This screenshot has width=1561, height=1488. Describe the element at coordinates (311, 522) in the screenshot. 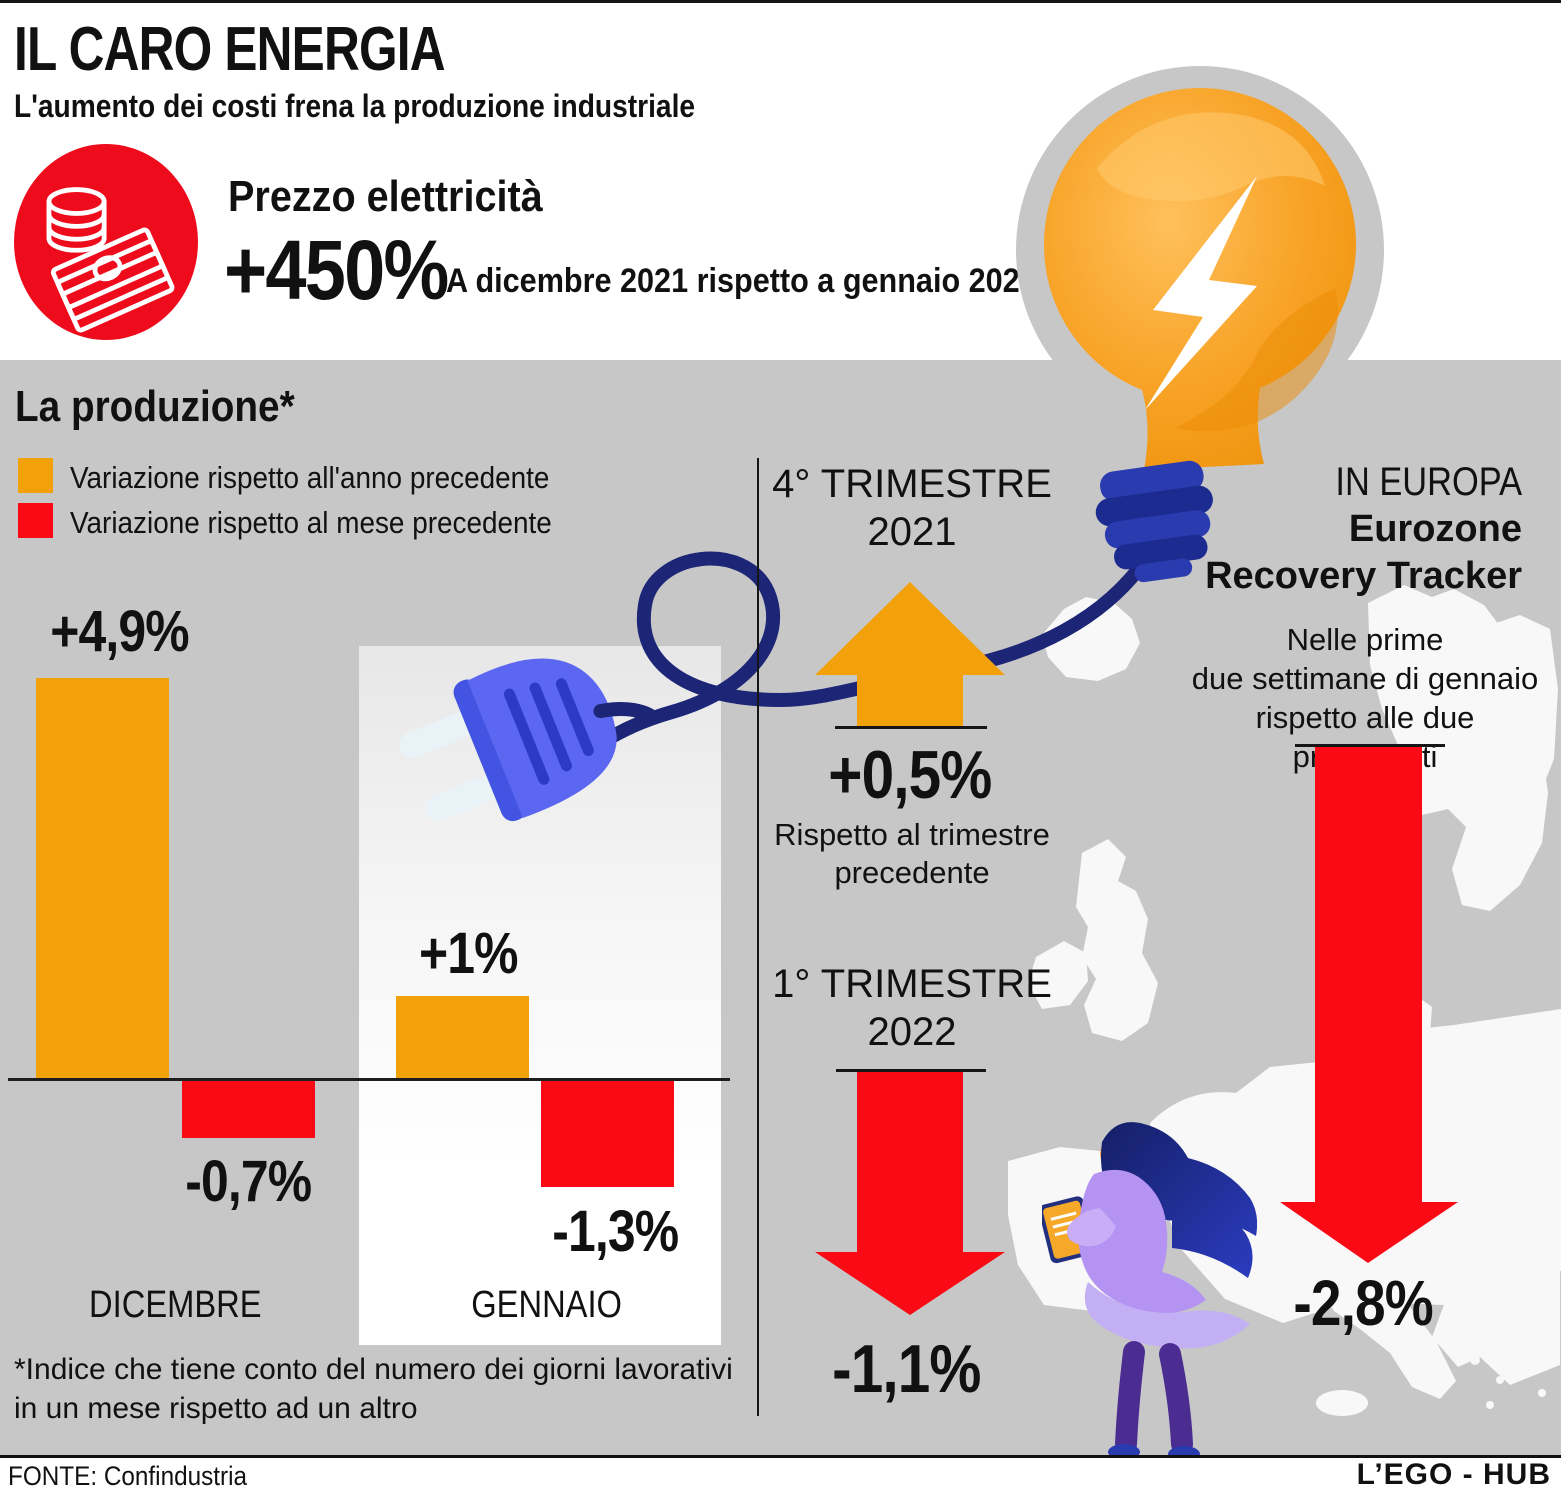

I see `legend-label-month: Variazione rispetto al mese precedente` at that location.